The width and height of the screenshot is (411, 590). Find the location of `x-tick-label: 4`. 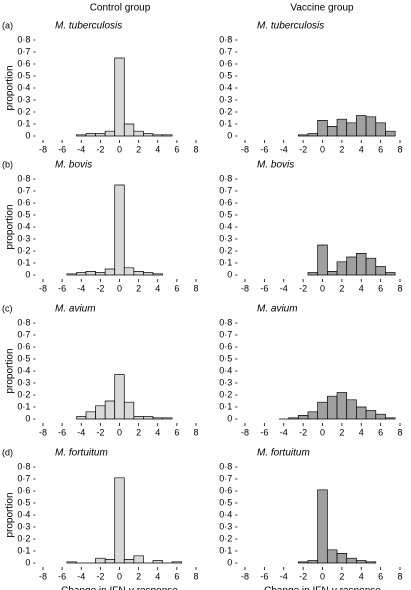

x-tick-label: 4 is located at coordinates (157, 149).